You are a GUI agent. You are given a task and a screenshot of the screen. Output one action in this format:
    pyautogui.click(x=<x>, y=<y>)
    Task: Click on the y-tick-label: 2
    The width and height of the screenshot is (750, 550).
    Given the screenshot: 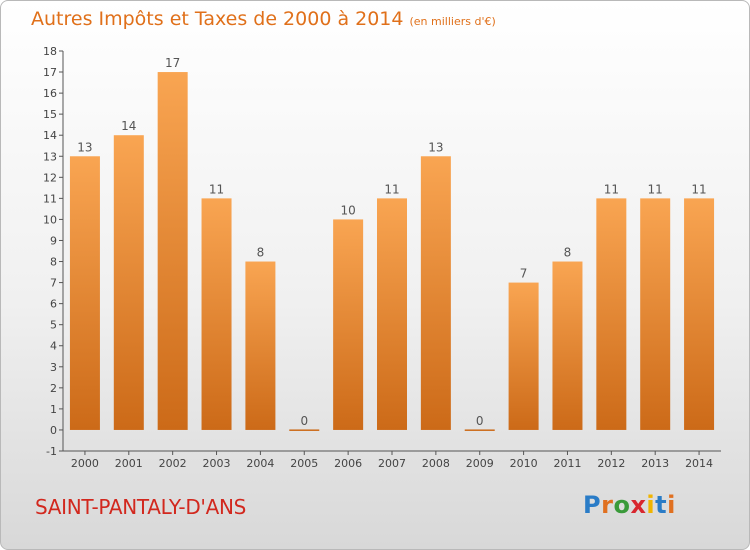 What is the action you would take?
    pyautogui.click(x=53, y=388)
    